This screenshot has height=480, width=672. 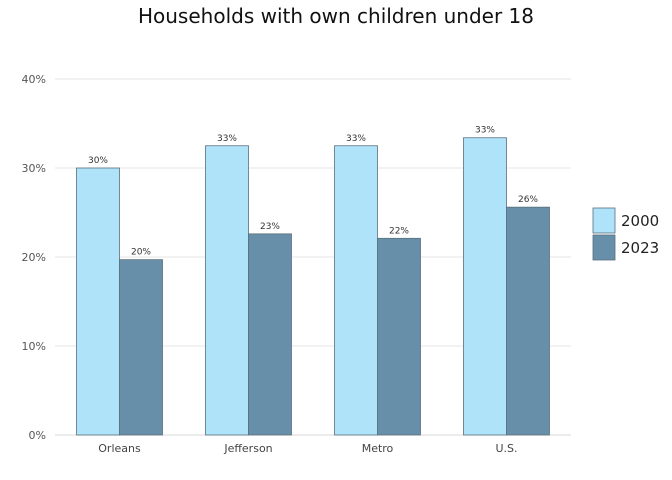 What do you see at coordinates (528, 200) in the screenshot?
I see `data-label: 26%` at bounding box center [528, 200].